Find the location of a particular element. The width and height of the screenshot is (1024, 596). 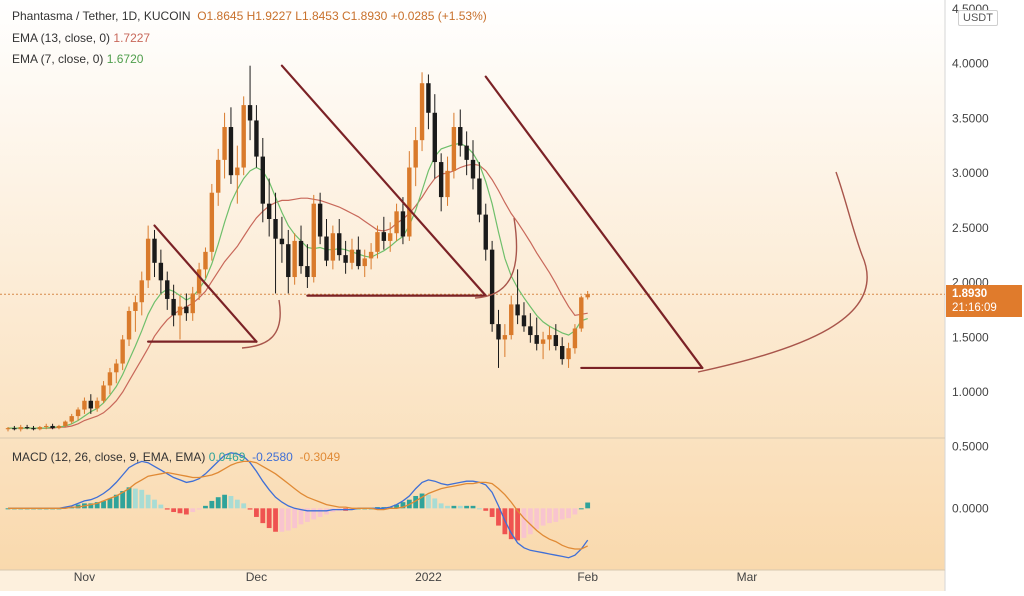

time-label: Nov is located at coordinates (84, 577).